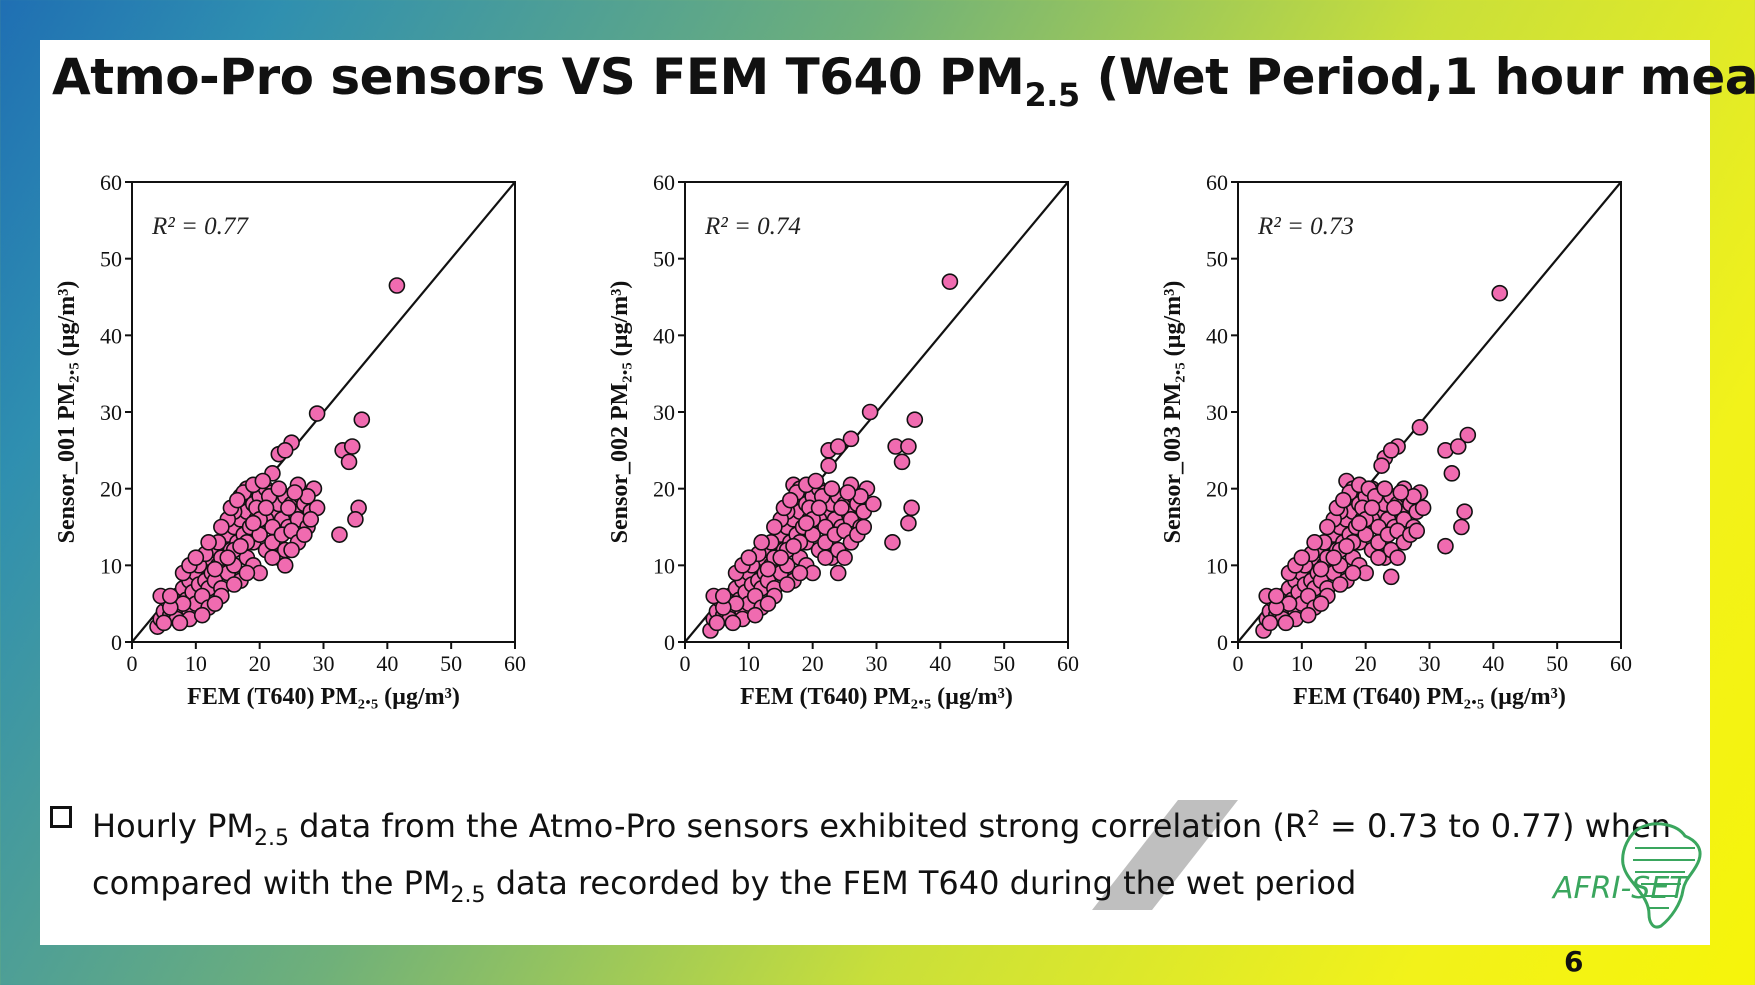  I want to click on bullet-sub-2: 2.5, so click(468, 895).